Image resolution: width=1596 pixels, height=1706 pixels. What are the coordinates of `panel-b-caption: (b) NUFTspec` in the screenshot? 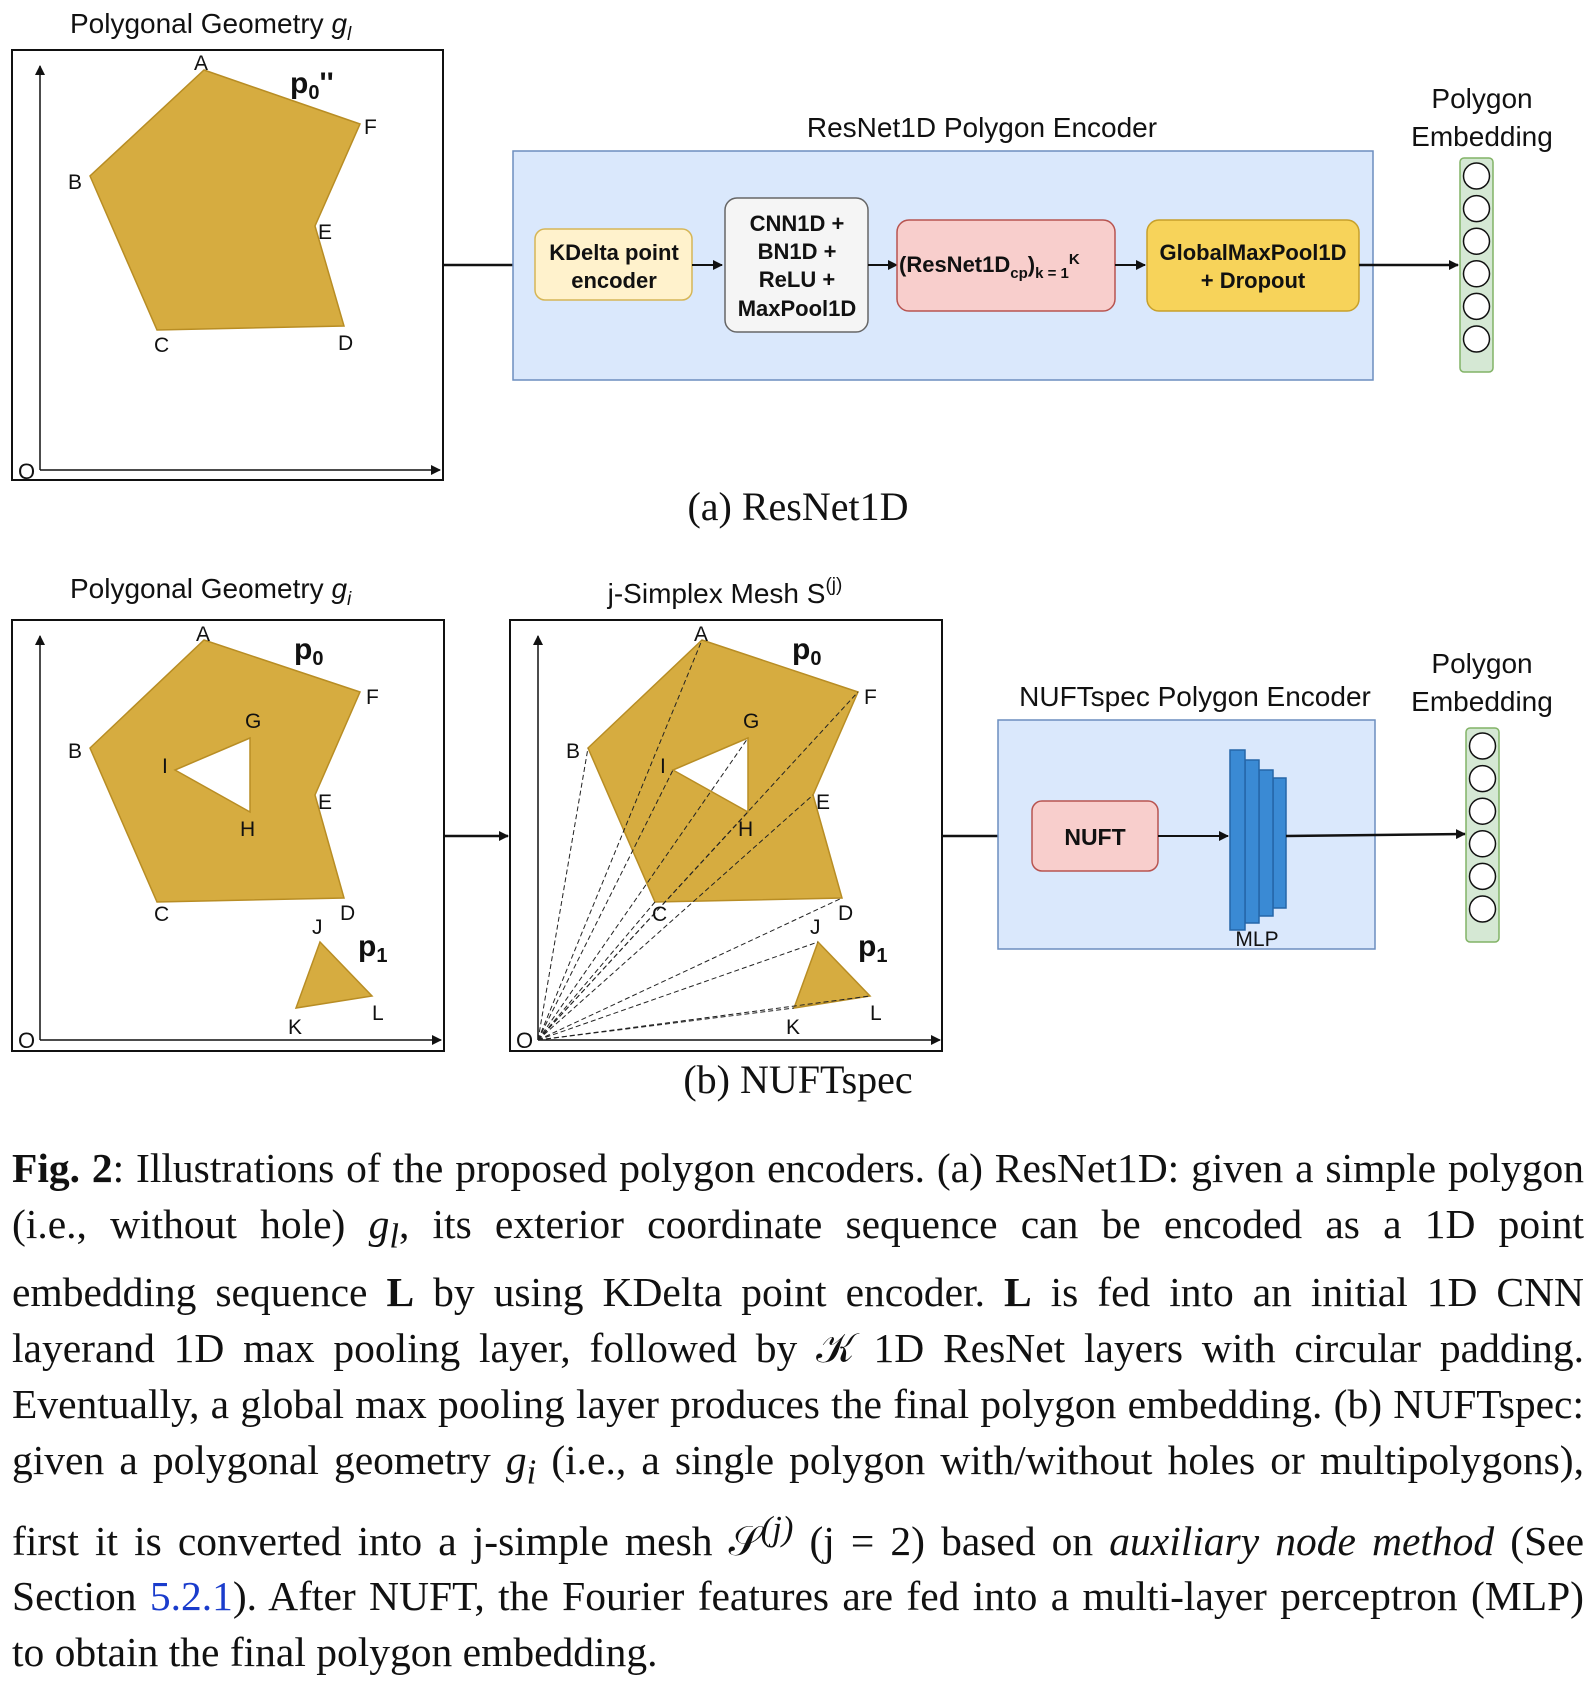 It's located at (797, 1079).